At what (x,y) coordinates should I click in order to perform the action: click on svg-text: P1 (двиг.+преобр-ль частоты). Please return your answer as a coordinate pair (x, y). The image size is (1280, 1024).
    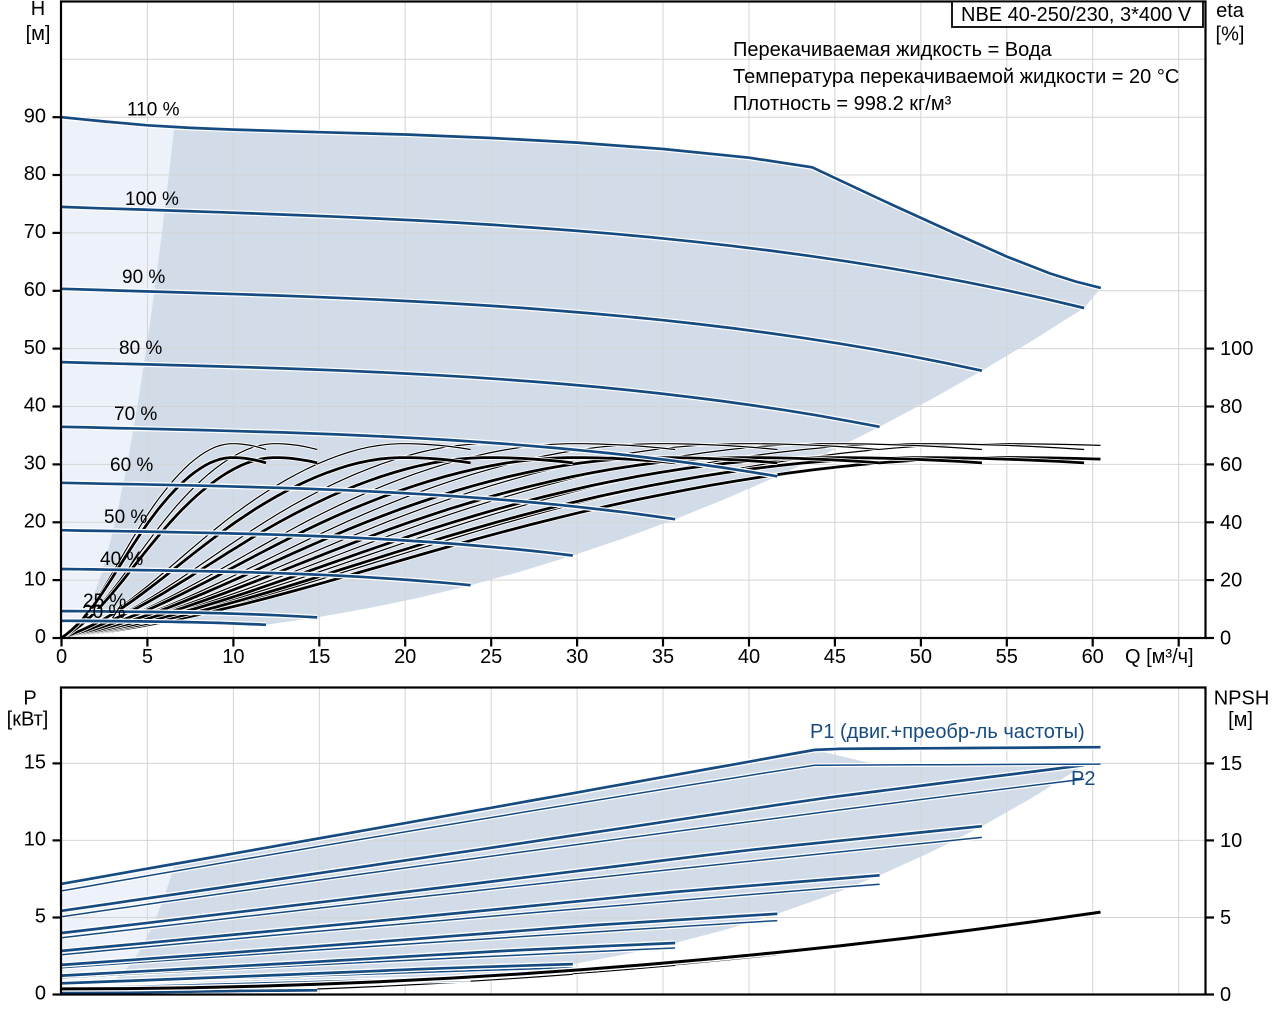
    Looking at the image, I should click on (947, 732).